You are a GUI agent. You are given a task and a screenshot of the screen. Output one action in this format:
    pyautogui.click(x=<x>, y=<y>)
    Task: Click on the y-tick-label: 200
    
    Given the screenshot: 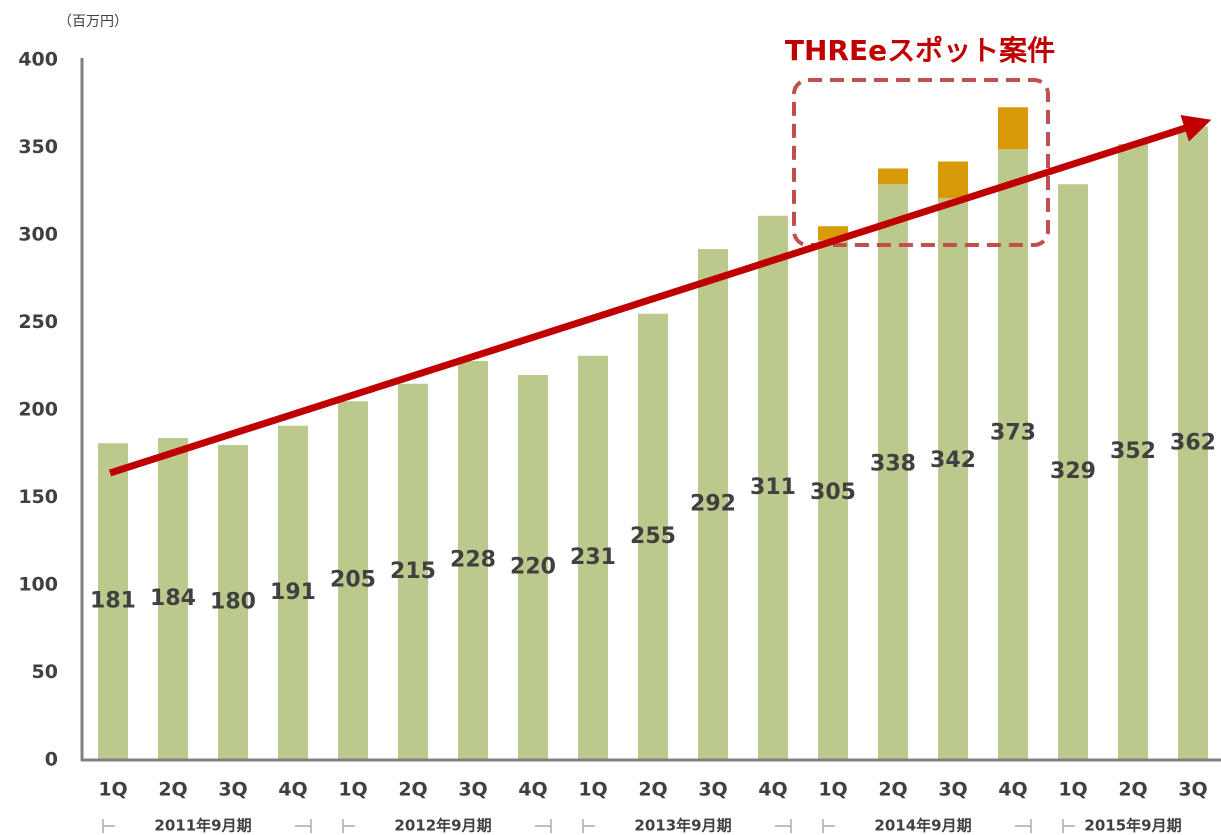 What is the action you would take?
    pyautogui.click(x=38, y=410)
    